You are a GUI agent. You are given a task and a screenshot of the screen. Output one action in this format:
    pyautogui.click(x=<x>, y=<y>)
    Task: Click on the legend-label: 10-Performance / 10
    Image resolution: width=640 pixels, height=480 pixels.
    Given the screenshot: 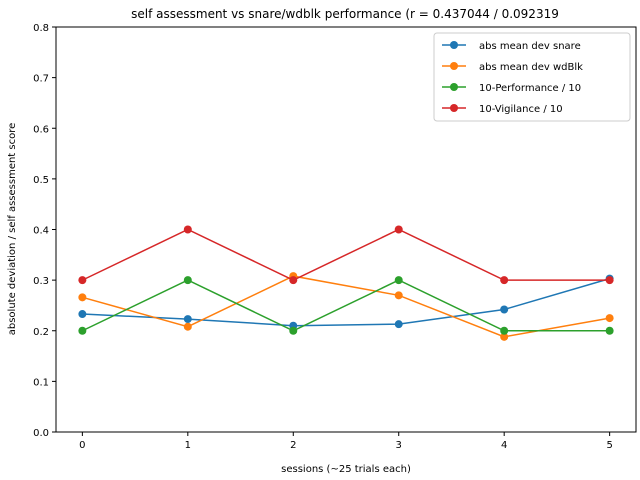 What is the action you would take?
    pyautogui.click(x=530, y=88)
    